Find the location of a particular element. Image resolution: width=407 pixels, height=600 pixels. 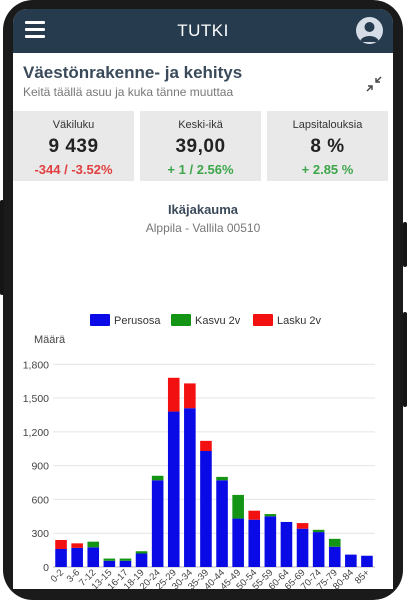

collapse-arrows-icon is located at coordinates (374, 84).